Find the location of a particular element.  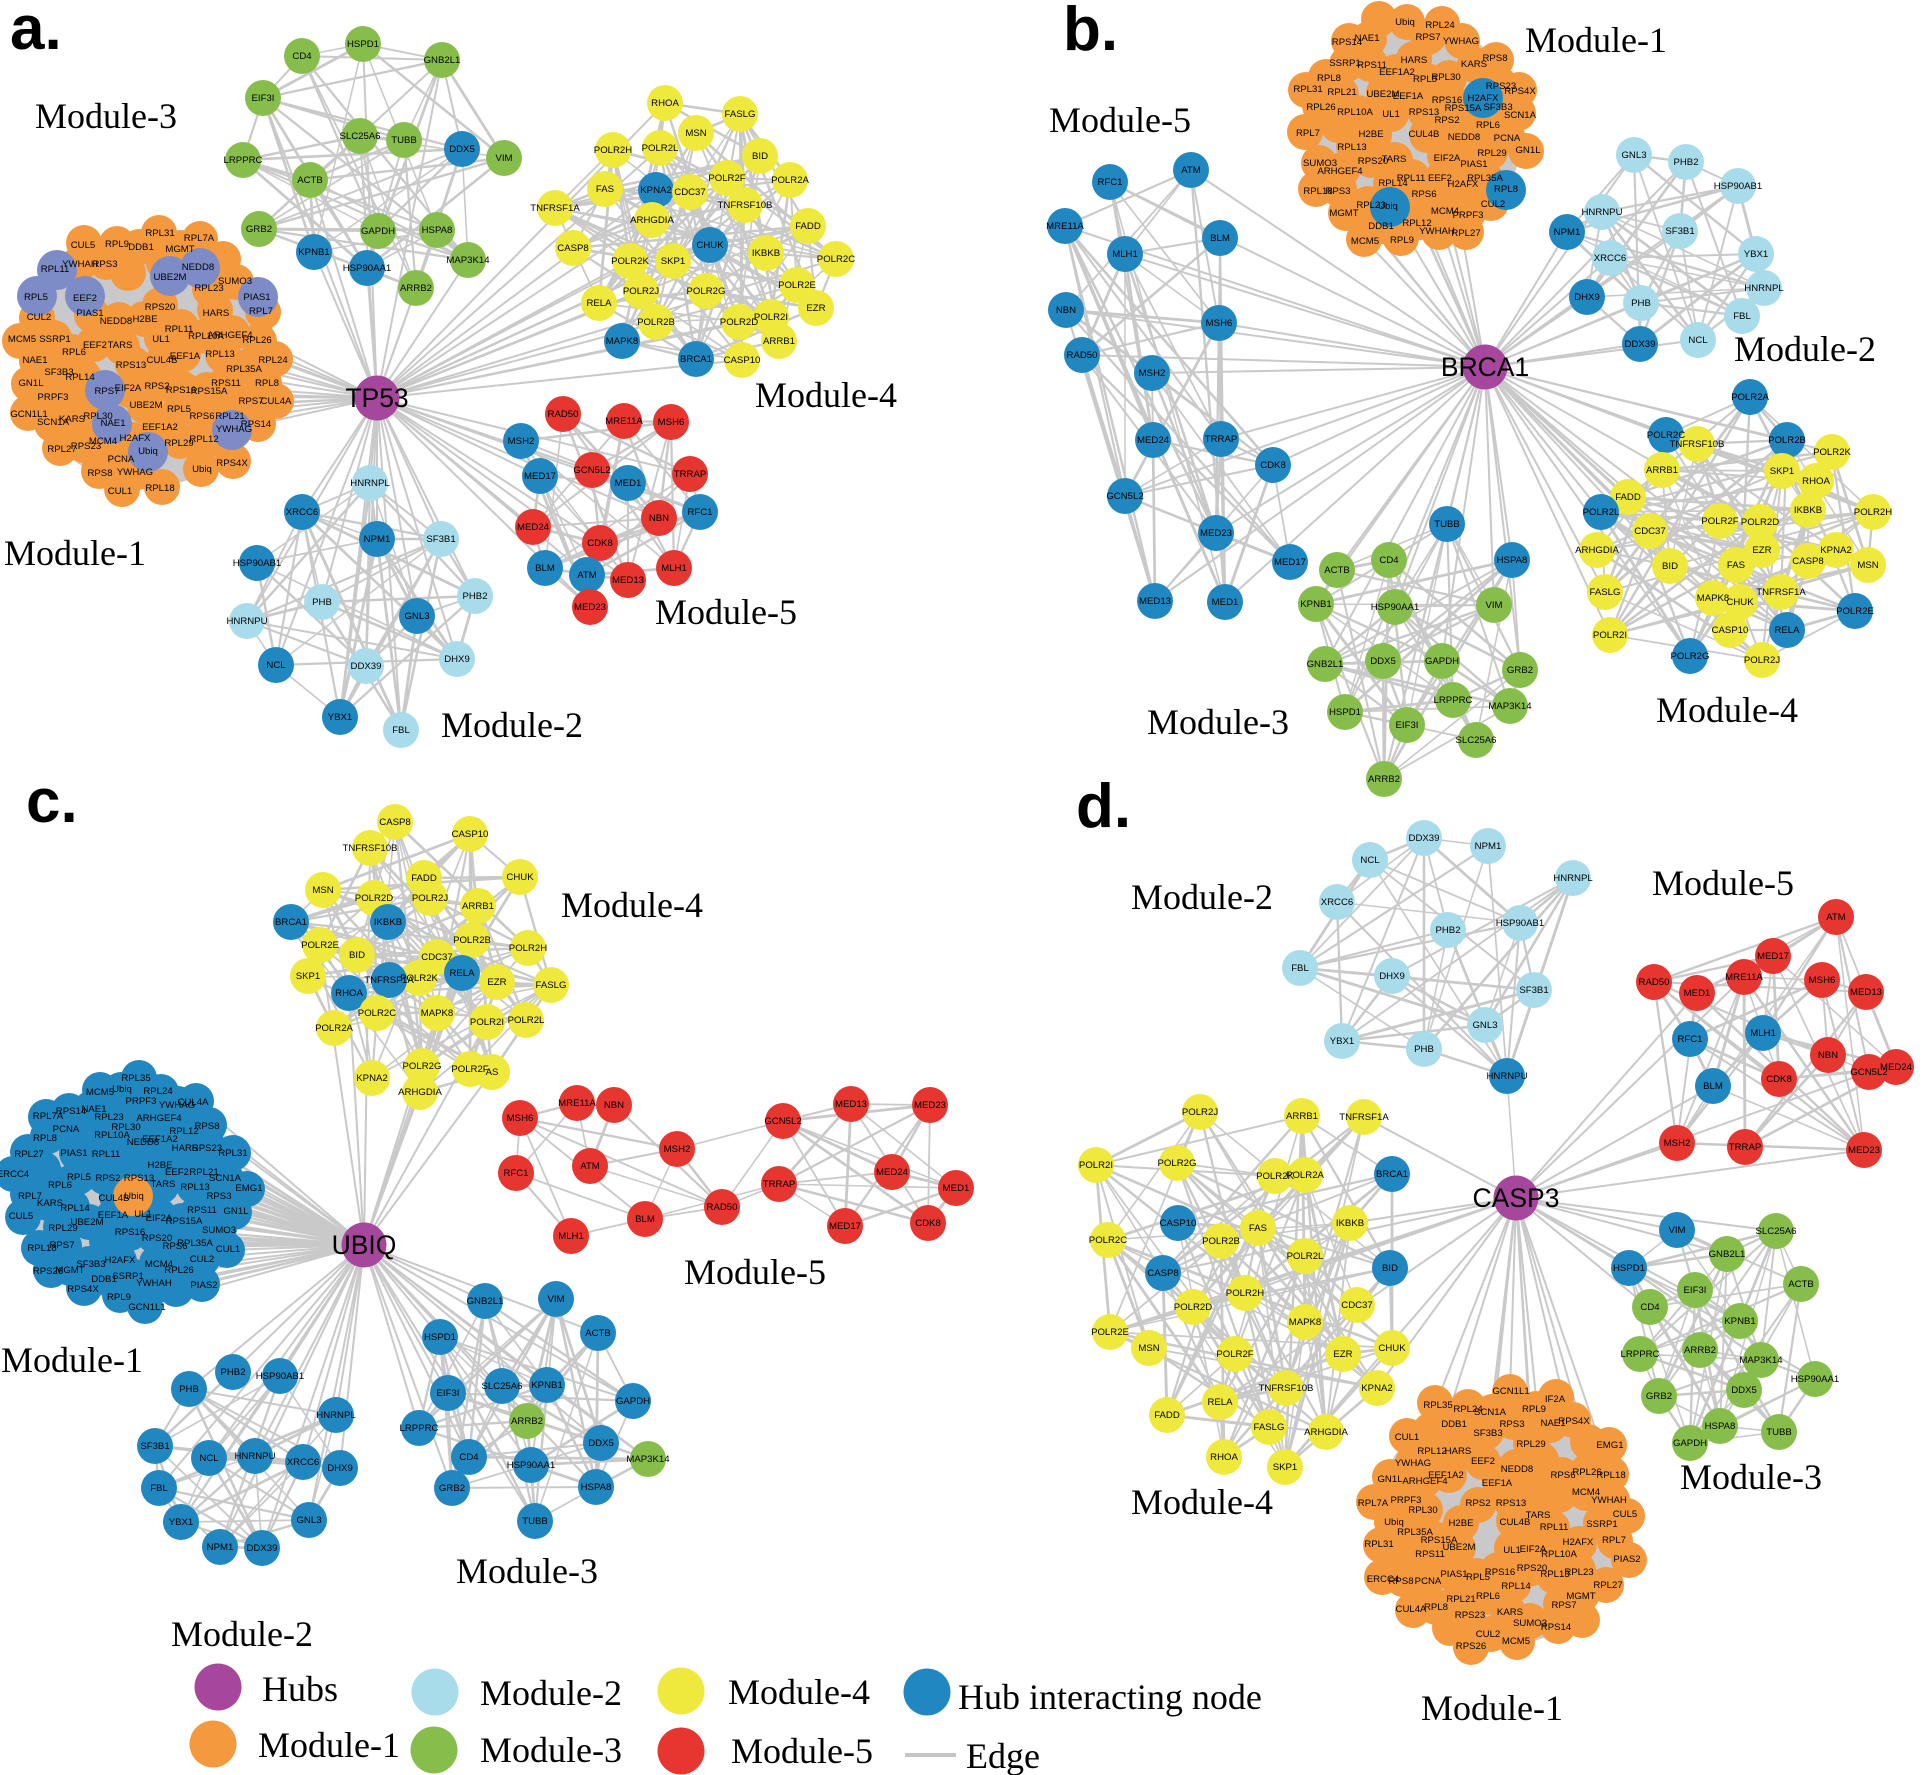

svg-text: GCN5L2 is located at coordinates (591, 470).